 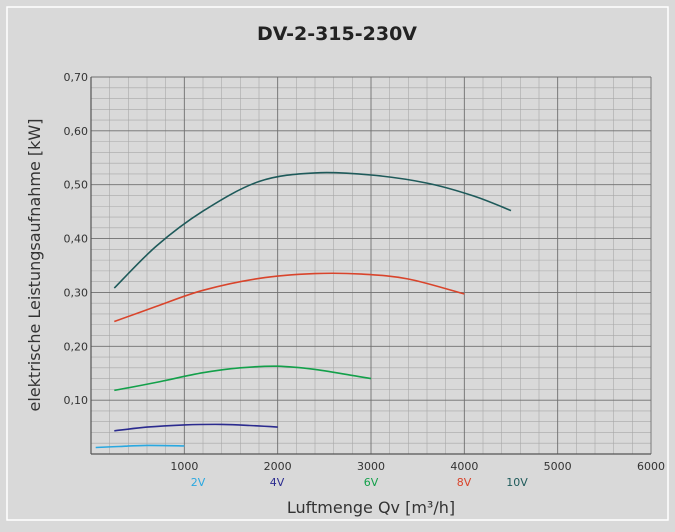 What do you see at coordinates (198, 482) in the screenshot?
I see `legend-entry-2v: 2V` at bounding box center [198, 482].